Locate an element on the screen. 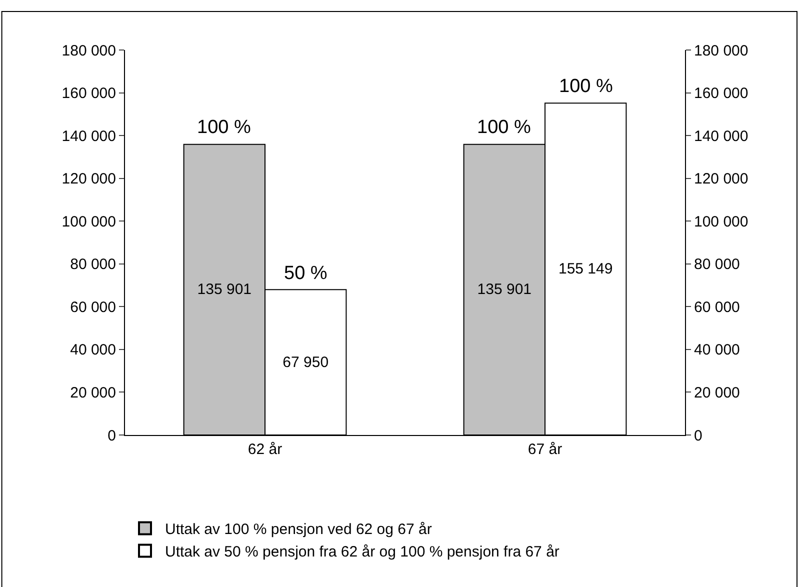 Image resolution: width=799 pixels, height=587 pixels. y-tick-label: 60 000 is located at coordinates (93, 307).